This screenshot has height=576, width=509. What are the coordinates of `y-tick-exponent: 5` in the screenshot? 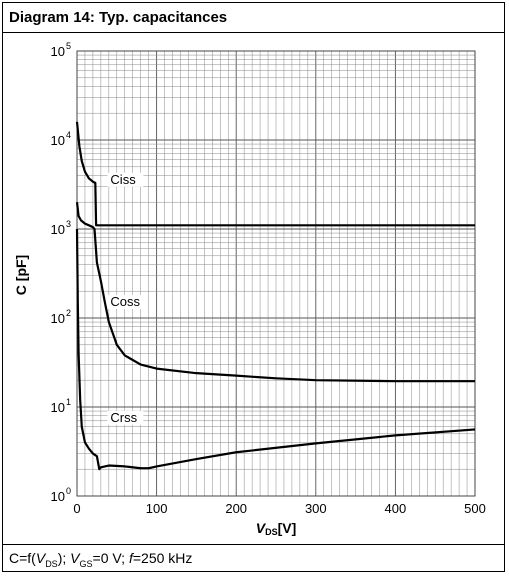 It's located at (68, 46).